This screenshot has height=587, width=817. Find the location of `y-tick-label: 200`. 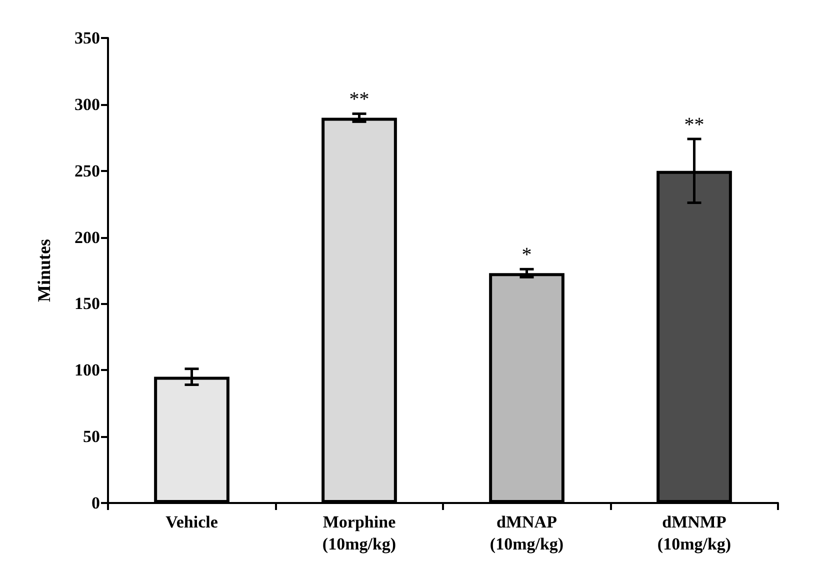

y-tick-label: 200 is located at coordinates (87, 237).